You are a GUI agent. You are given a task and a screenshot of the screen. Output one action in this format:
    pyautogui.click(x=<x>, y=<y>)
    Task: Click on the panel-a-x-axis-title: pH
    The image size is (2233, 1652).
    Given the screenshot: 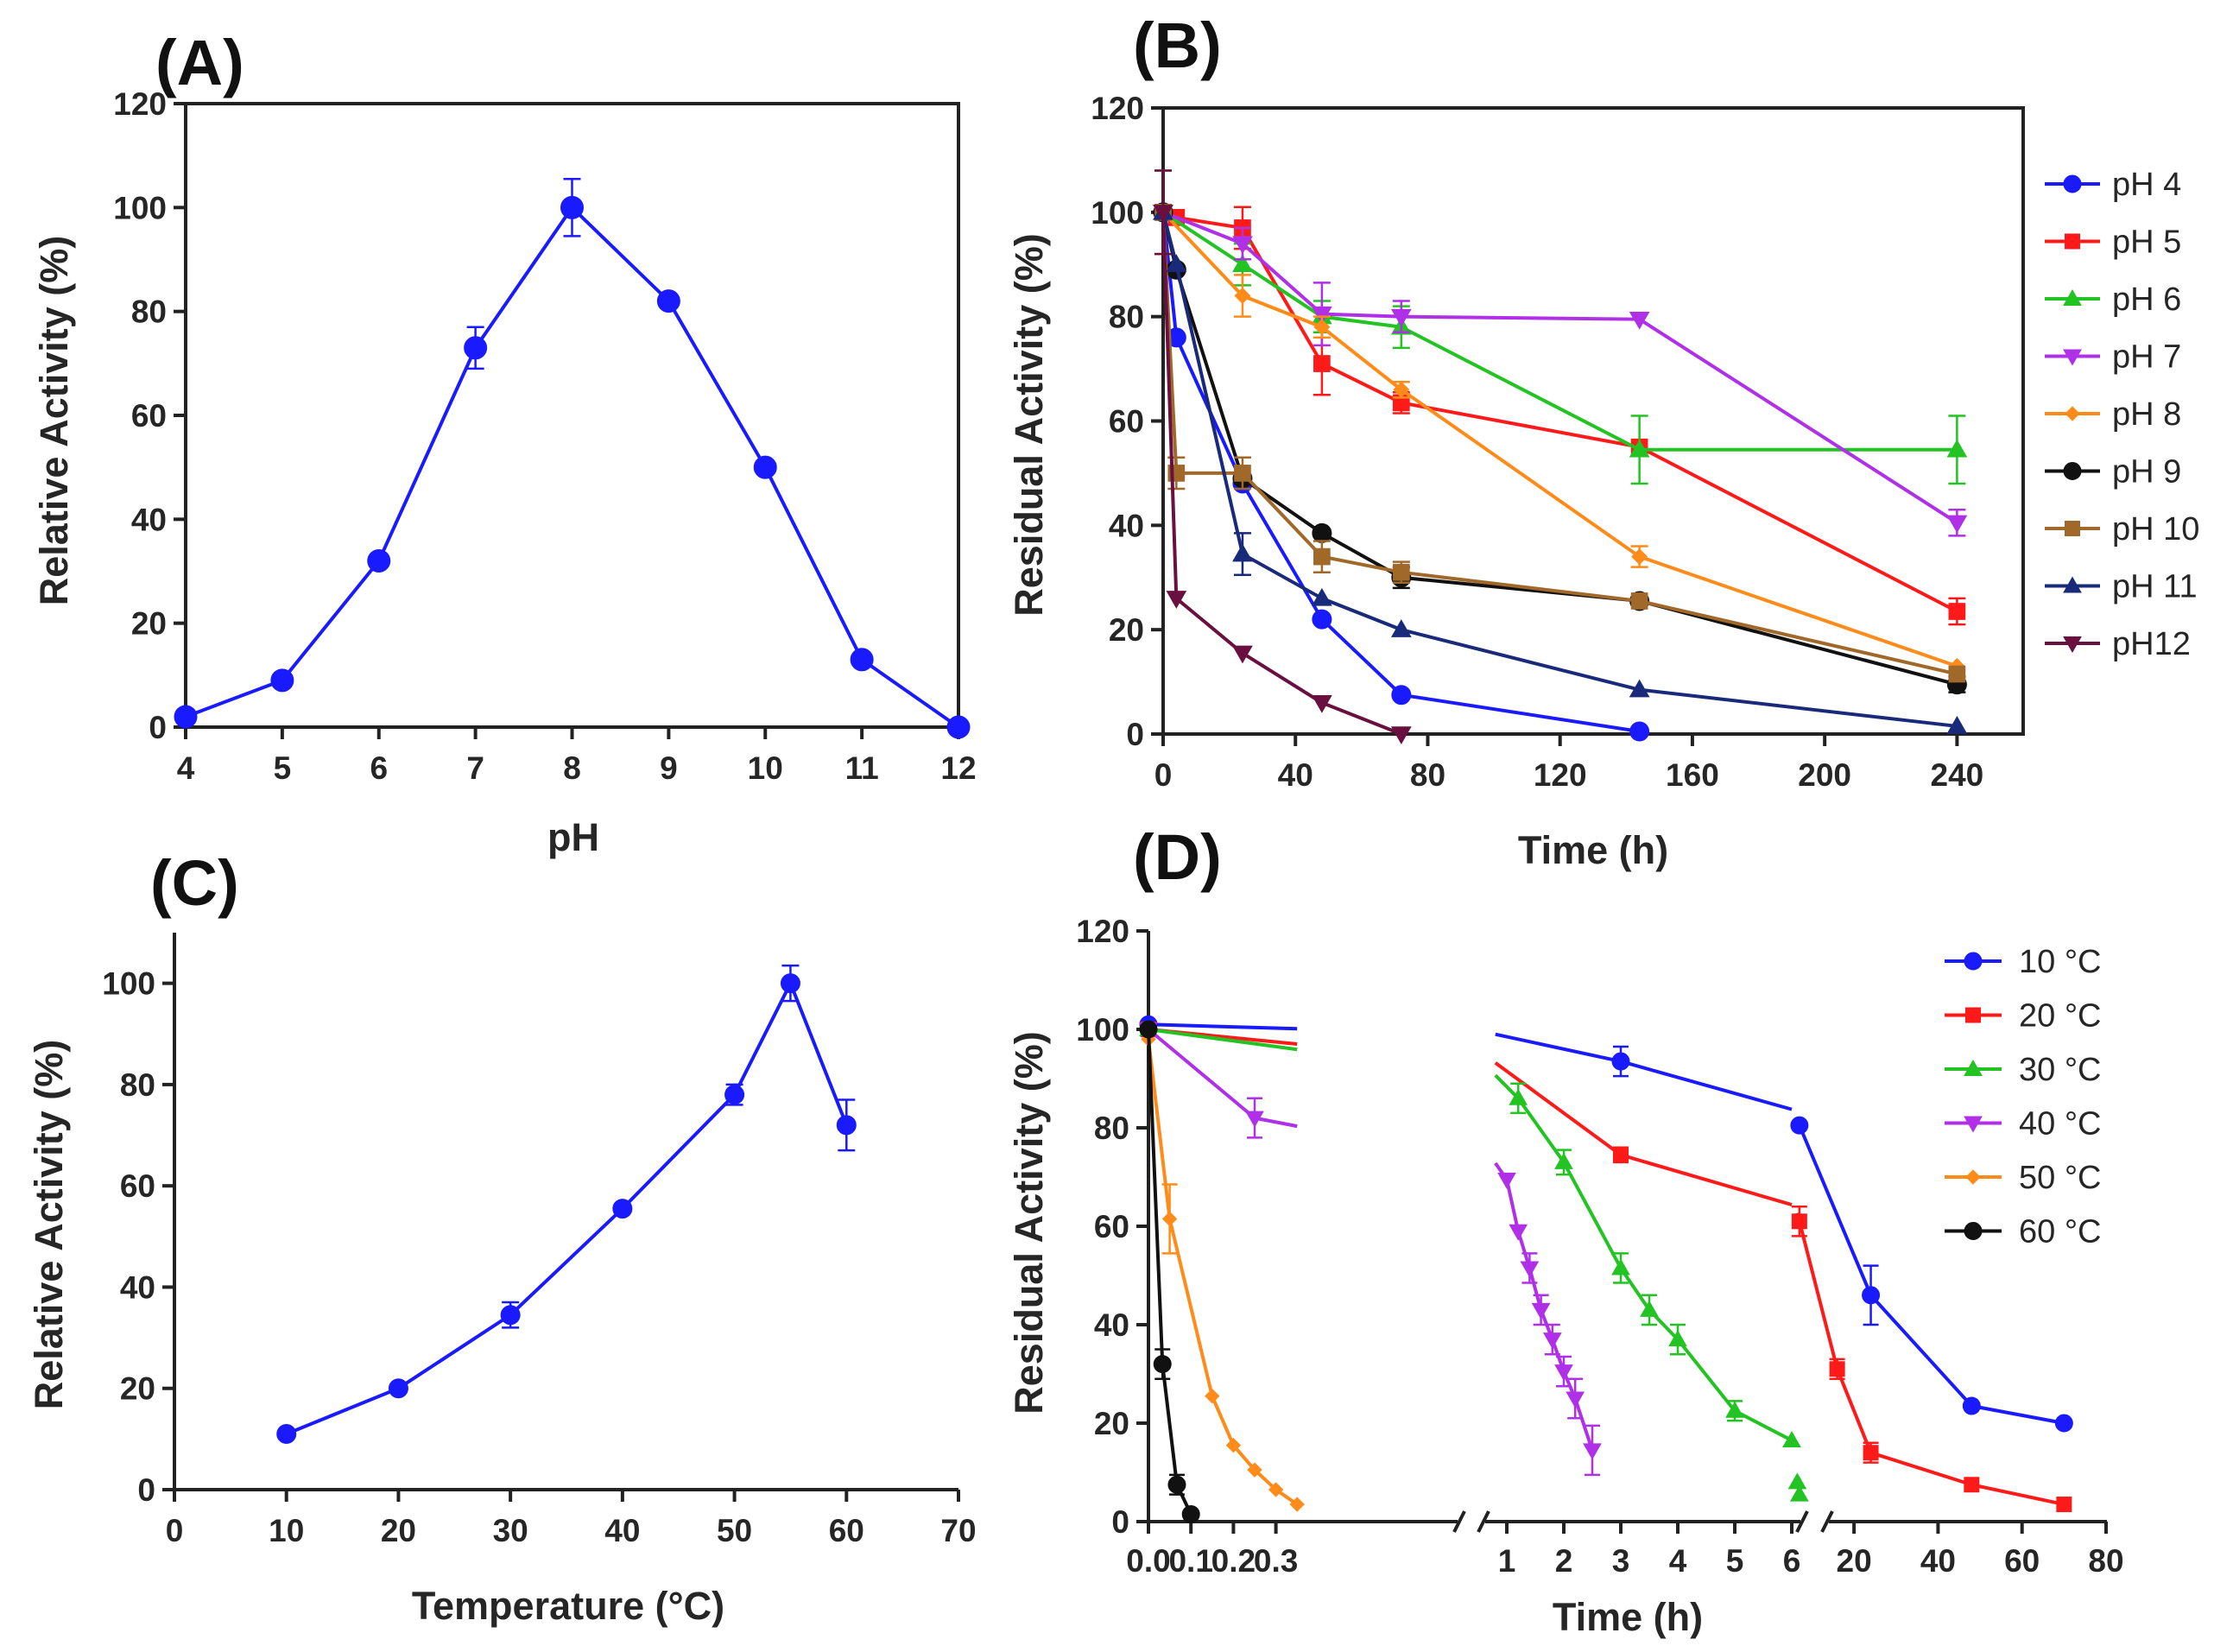 What is the action you would take?
    pyautogui.click(x=573, y=837)
    